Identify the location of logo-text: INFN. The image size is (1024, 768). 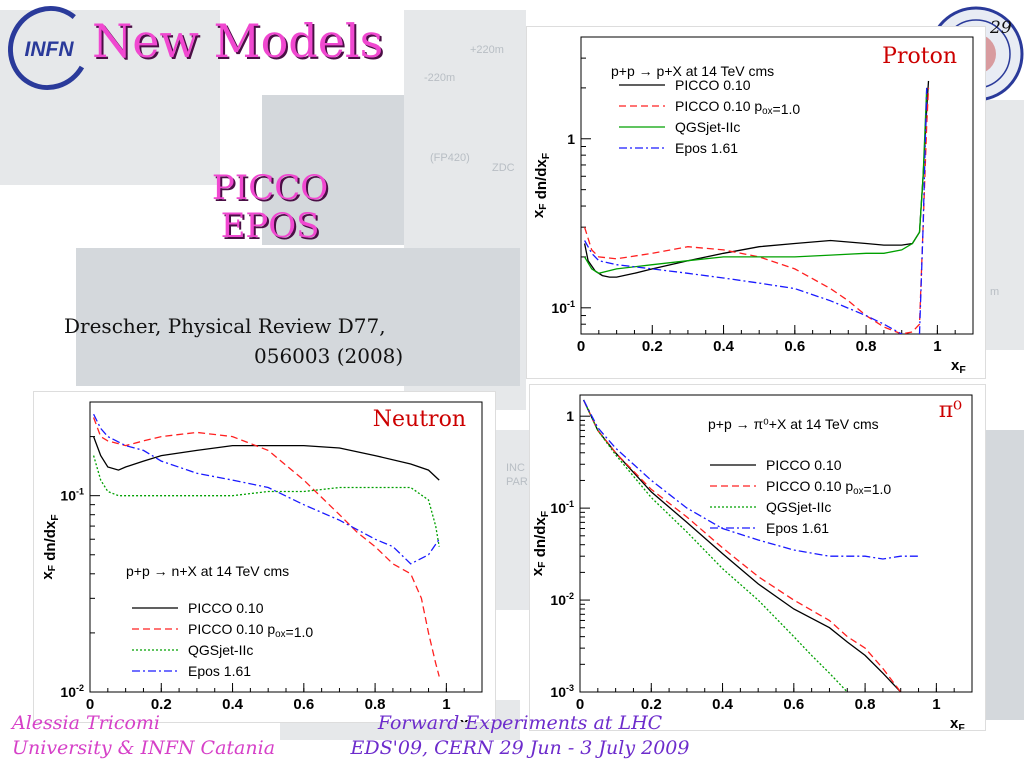
(50, 49).